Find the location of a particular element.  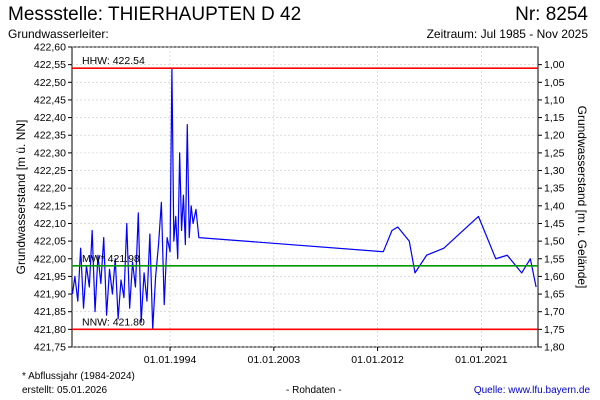

reference-line-label: MW* 421.98 is located at coordinates (111, 259).